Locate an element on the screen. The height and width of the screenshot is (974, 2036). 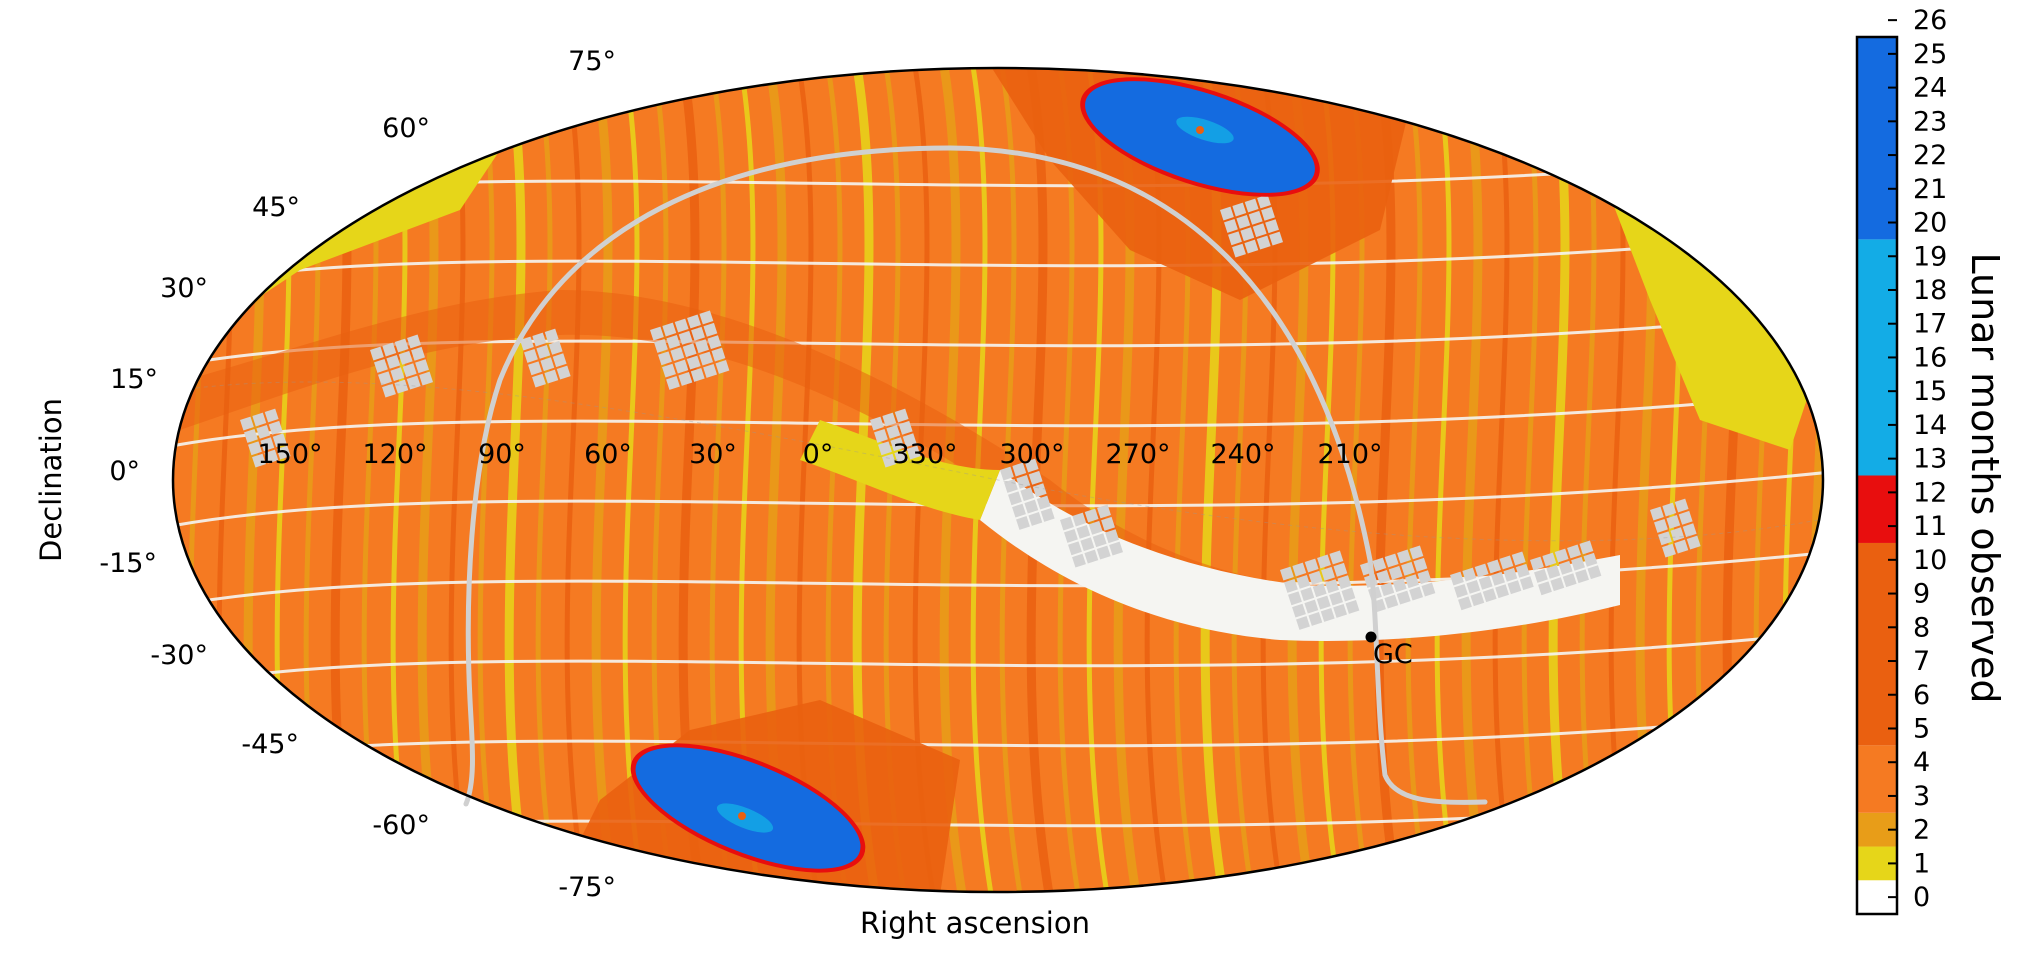
ra-tick-label: 240° is located at coordinates (1242, 454).